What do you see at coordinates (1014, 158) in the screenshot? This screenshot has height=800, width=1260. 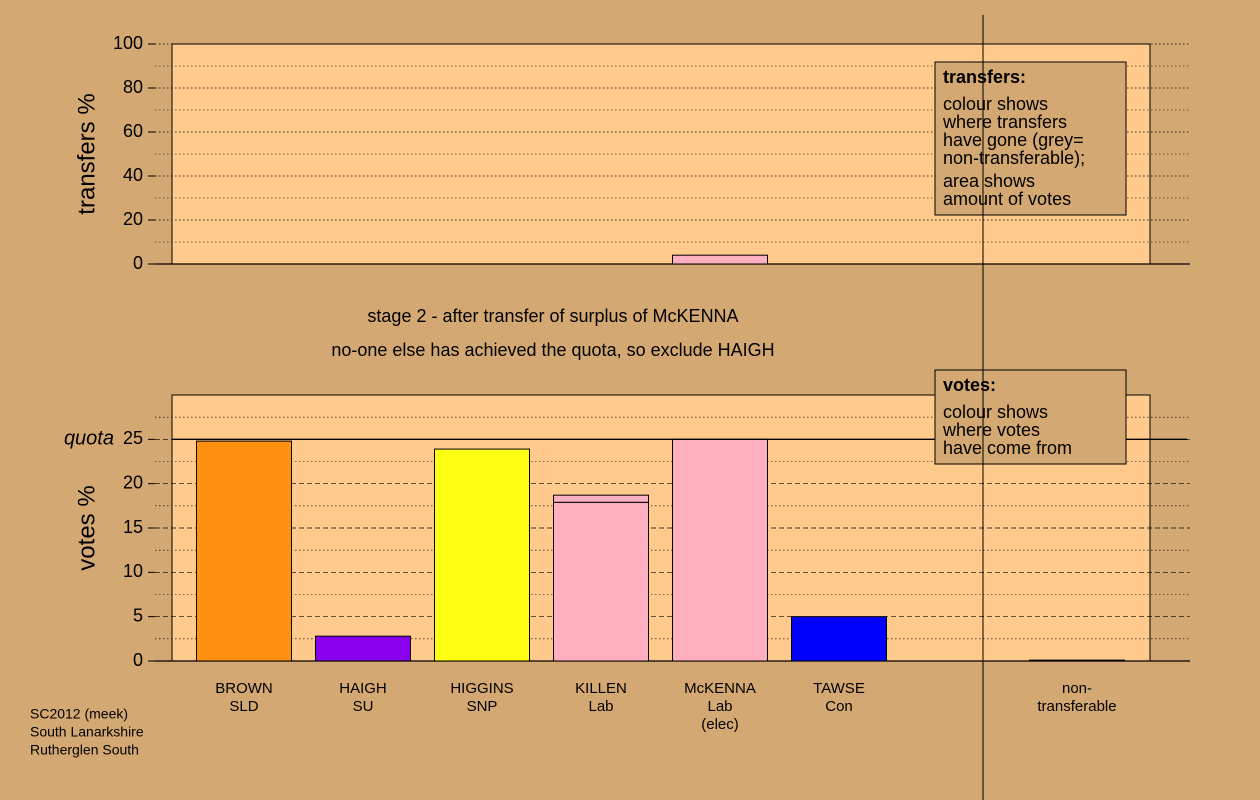 I see `note-text: non-transferable);` at bounding box center [1014, 158].